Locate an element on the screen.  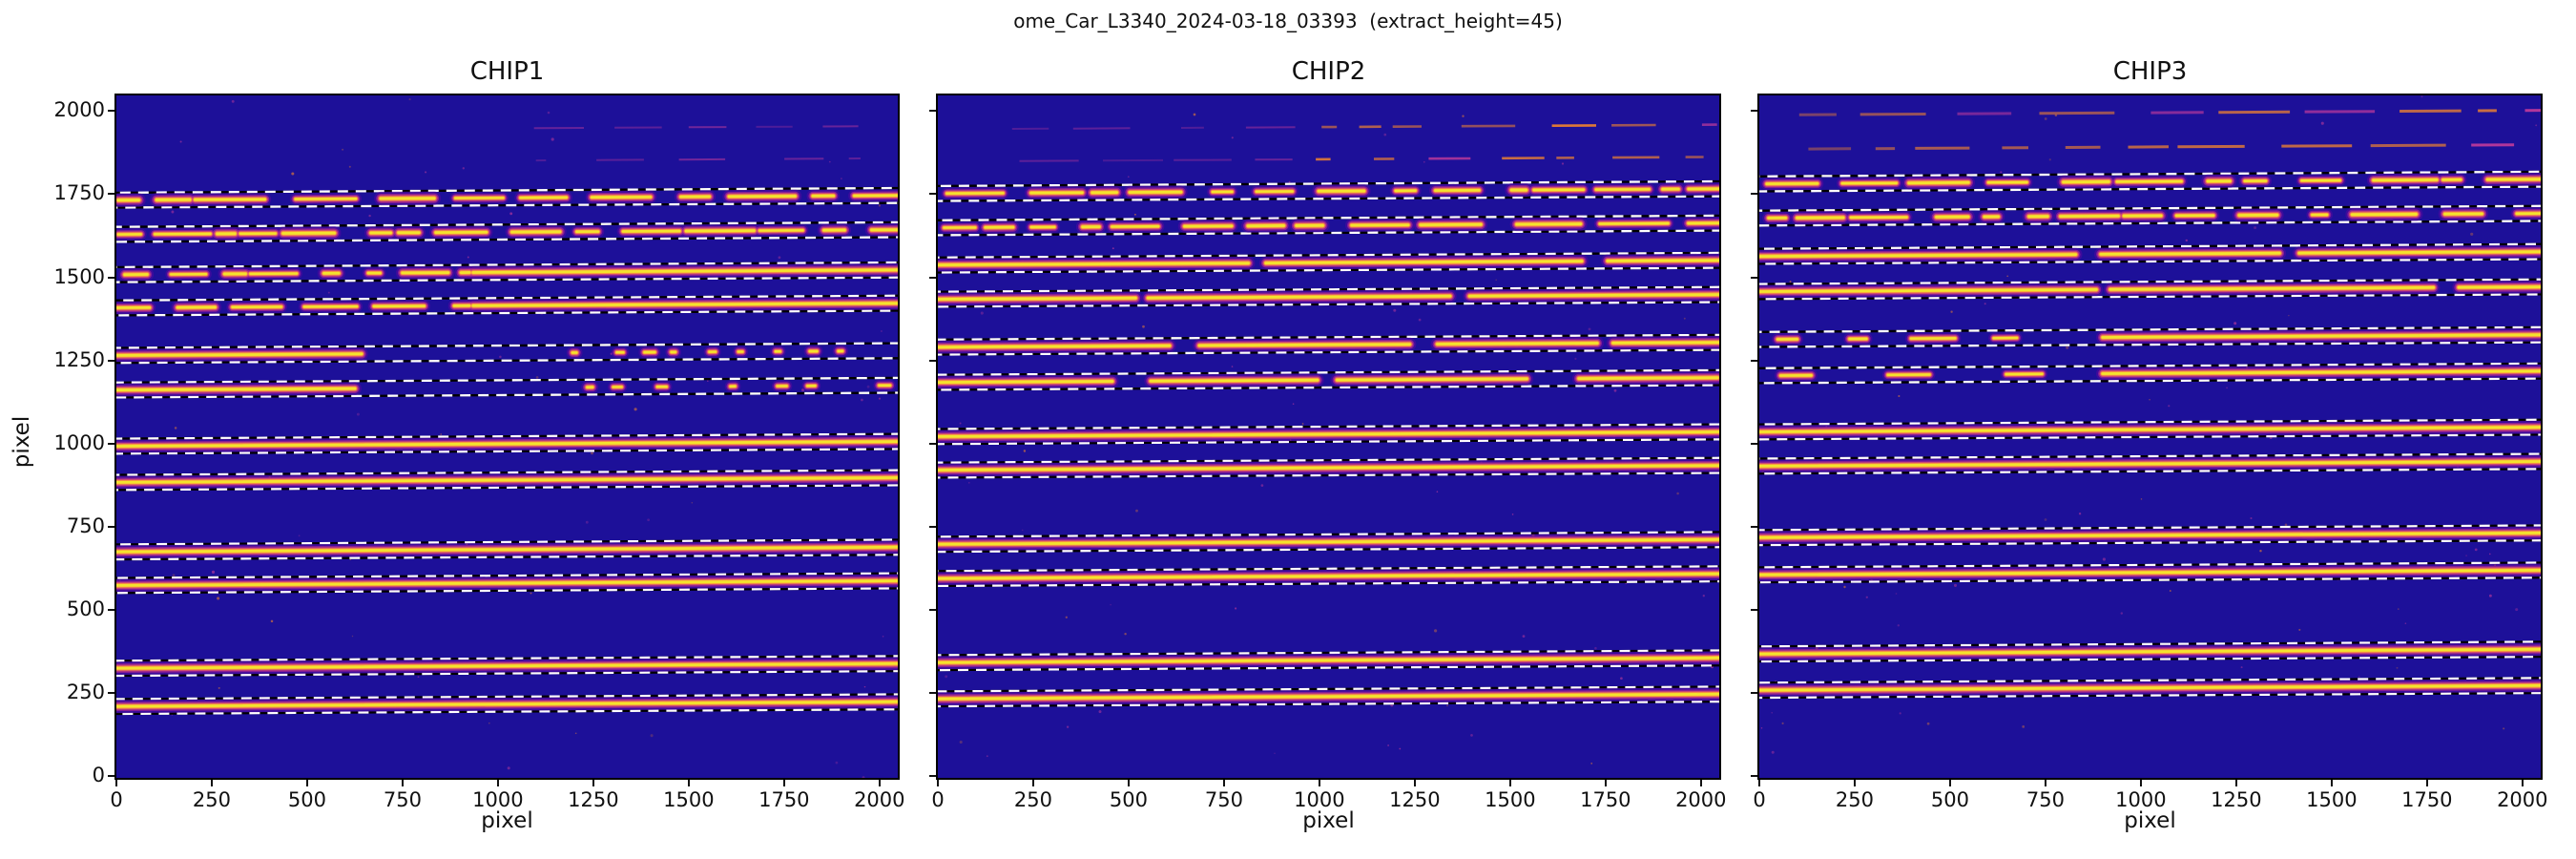
x-tick-label: 750 is located at coordinates (402, 799).